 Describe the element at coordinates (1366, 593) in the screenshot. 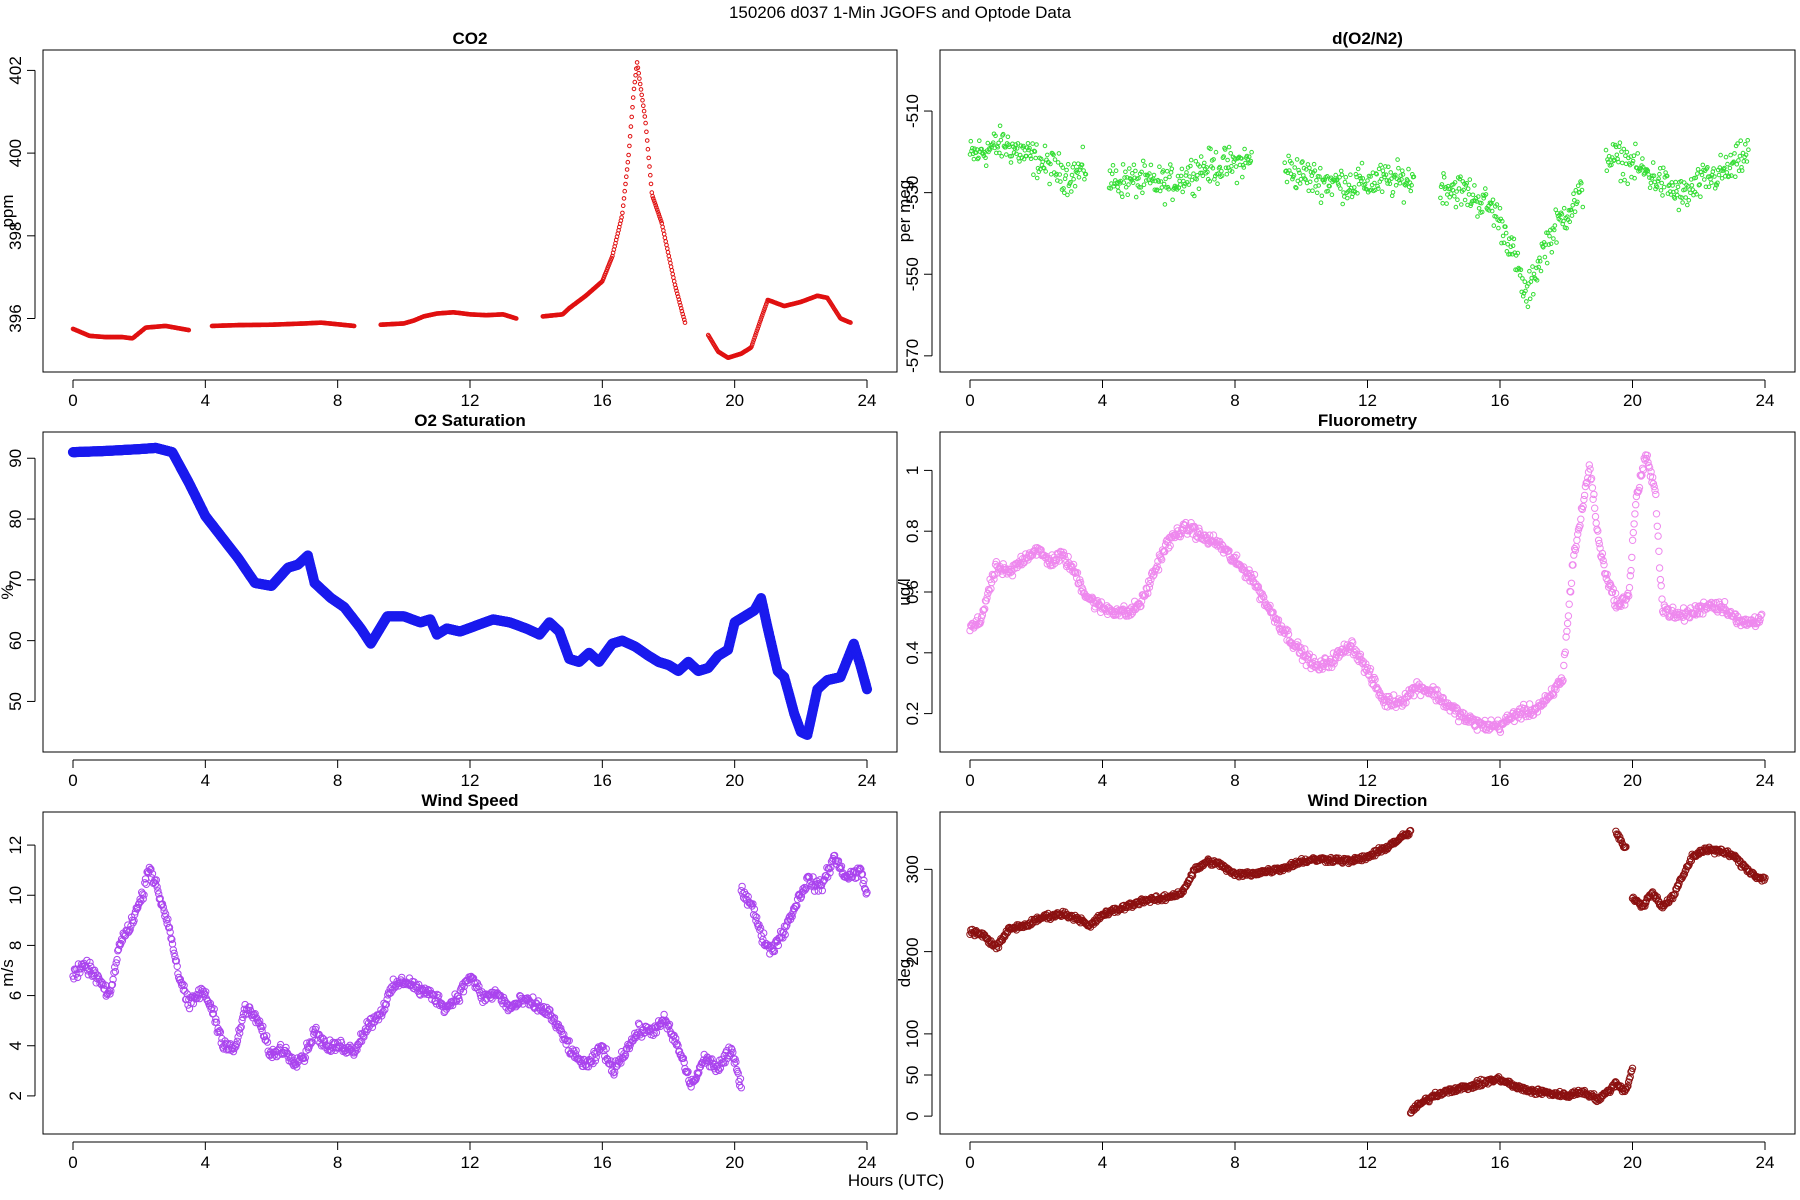

I see `series-fluor` at that location.